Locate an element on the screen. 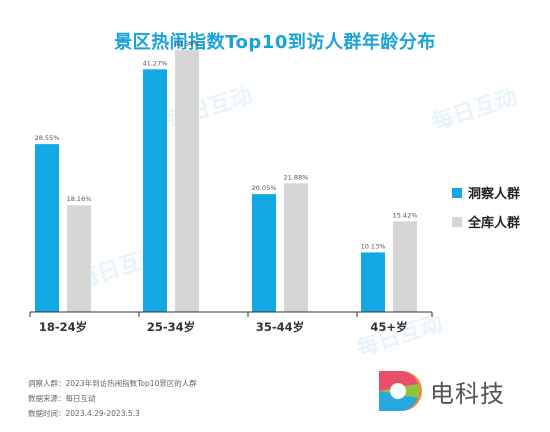  footer-source-note: 数据来源：每日互动 is located at coordinates (62, 398).